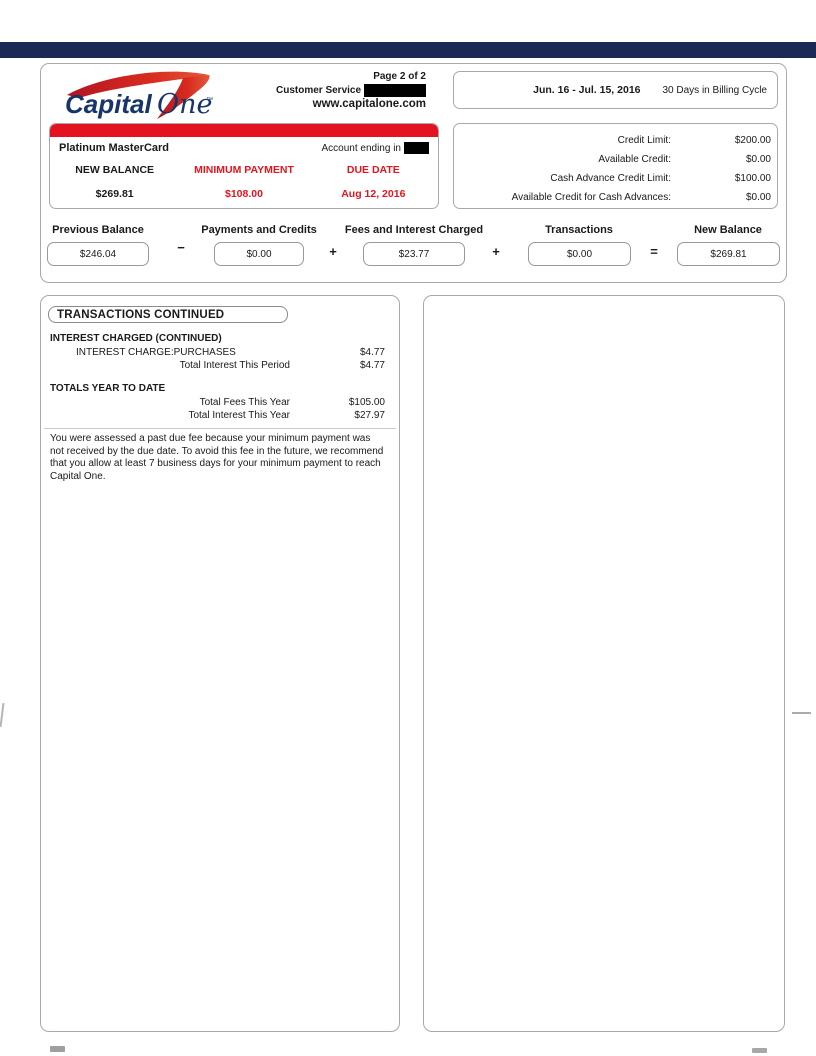  What do you see at coordinates (752, 140) in the screenshot?
I see `credit-limit-value: $200.00` at bounding box center [752, 140].